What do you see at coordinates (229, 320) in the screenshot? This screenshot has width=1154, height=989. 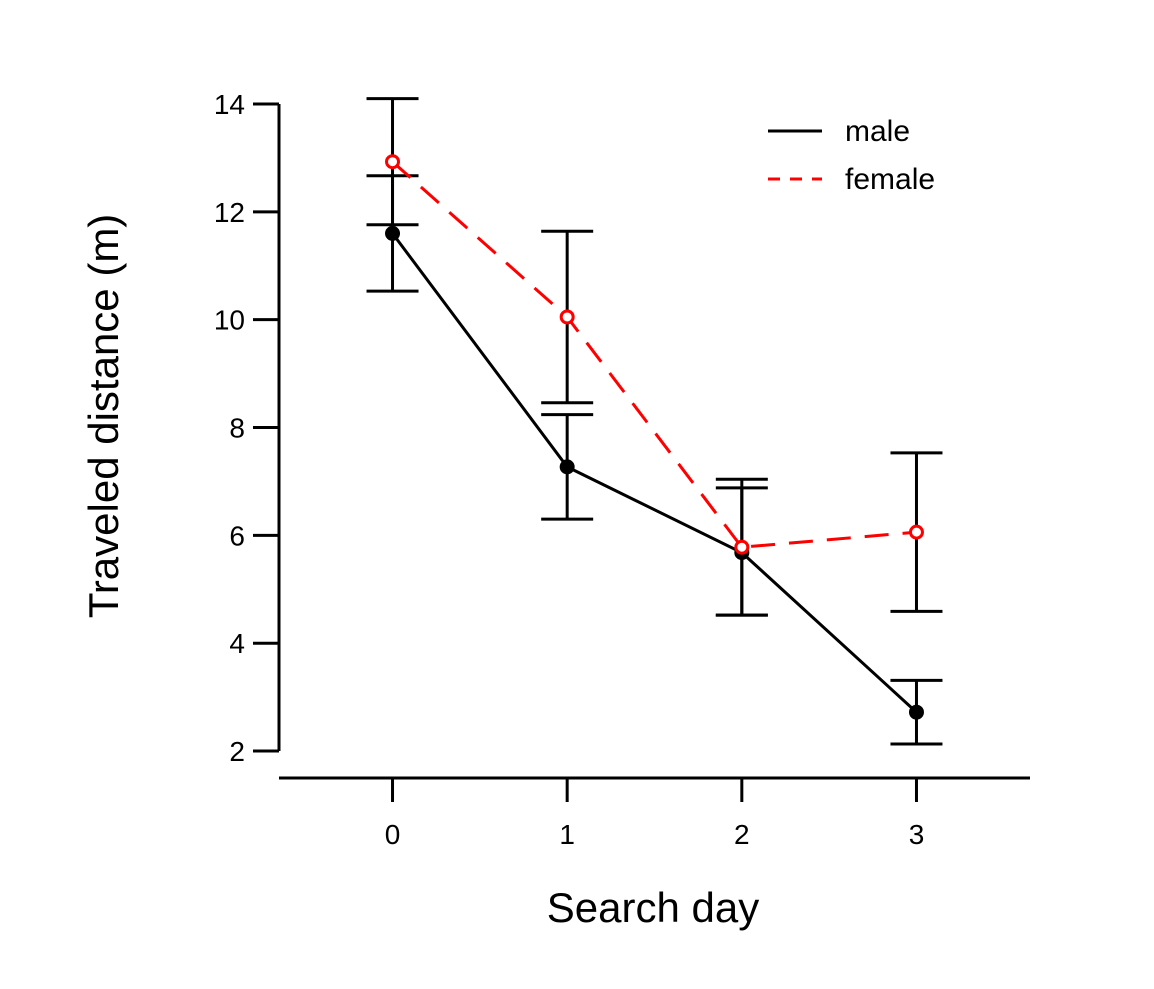 I see `y-tick-label: 10` at bounding box center [229, 320].